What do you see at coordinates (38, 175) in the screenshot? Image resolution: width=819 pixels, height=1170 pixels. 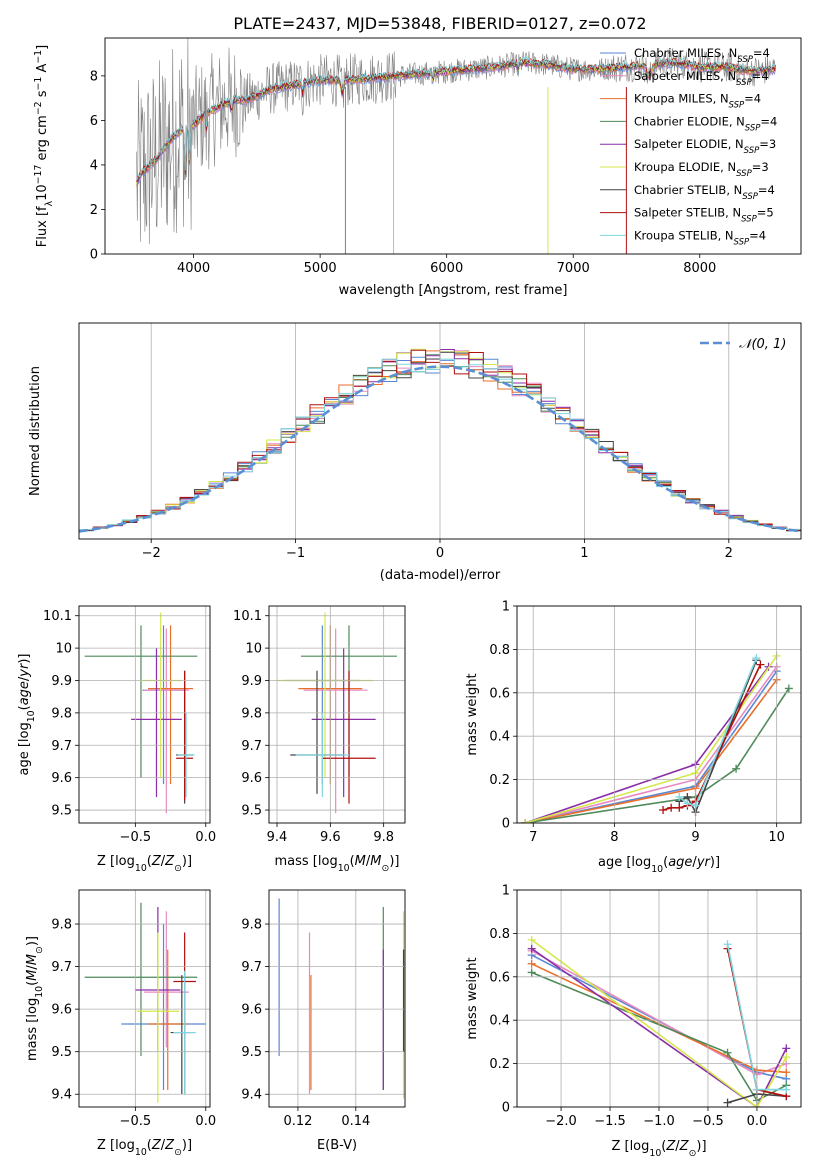 I see `y-axis-label-part: −17` at bounding box center [38, 175].